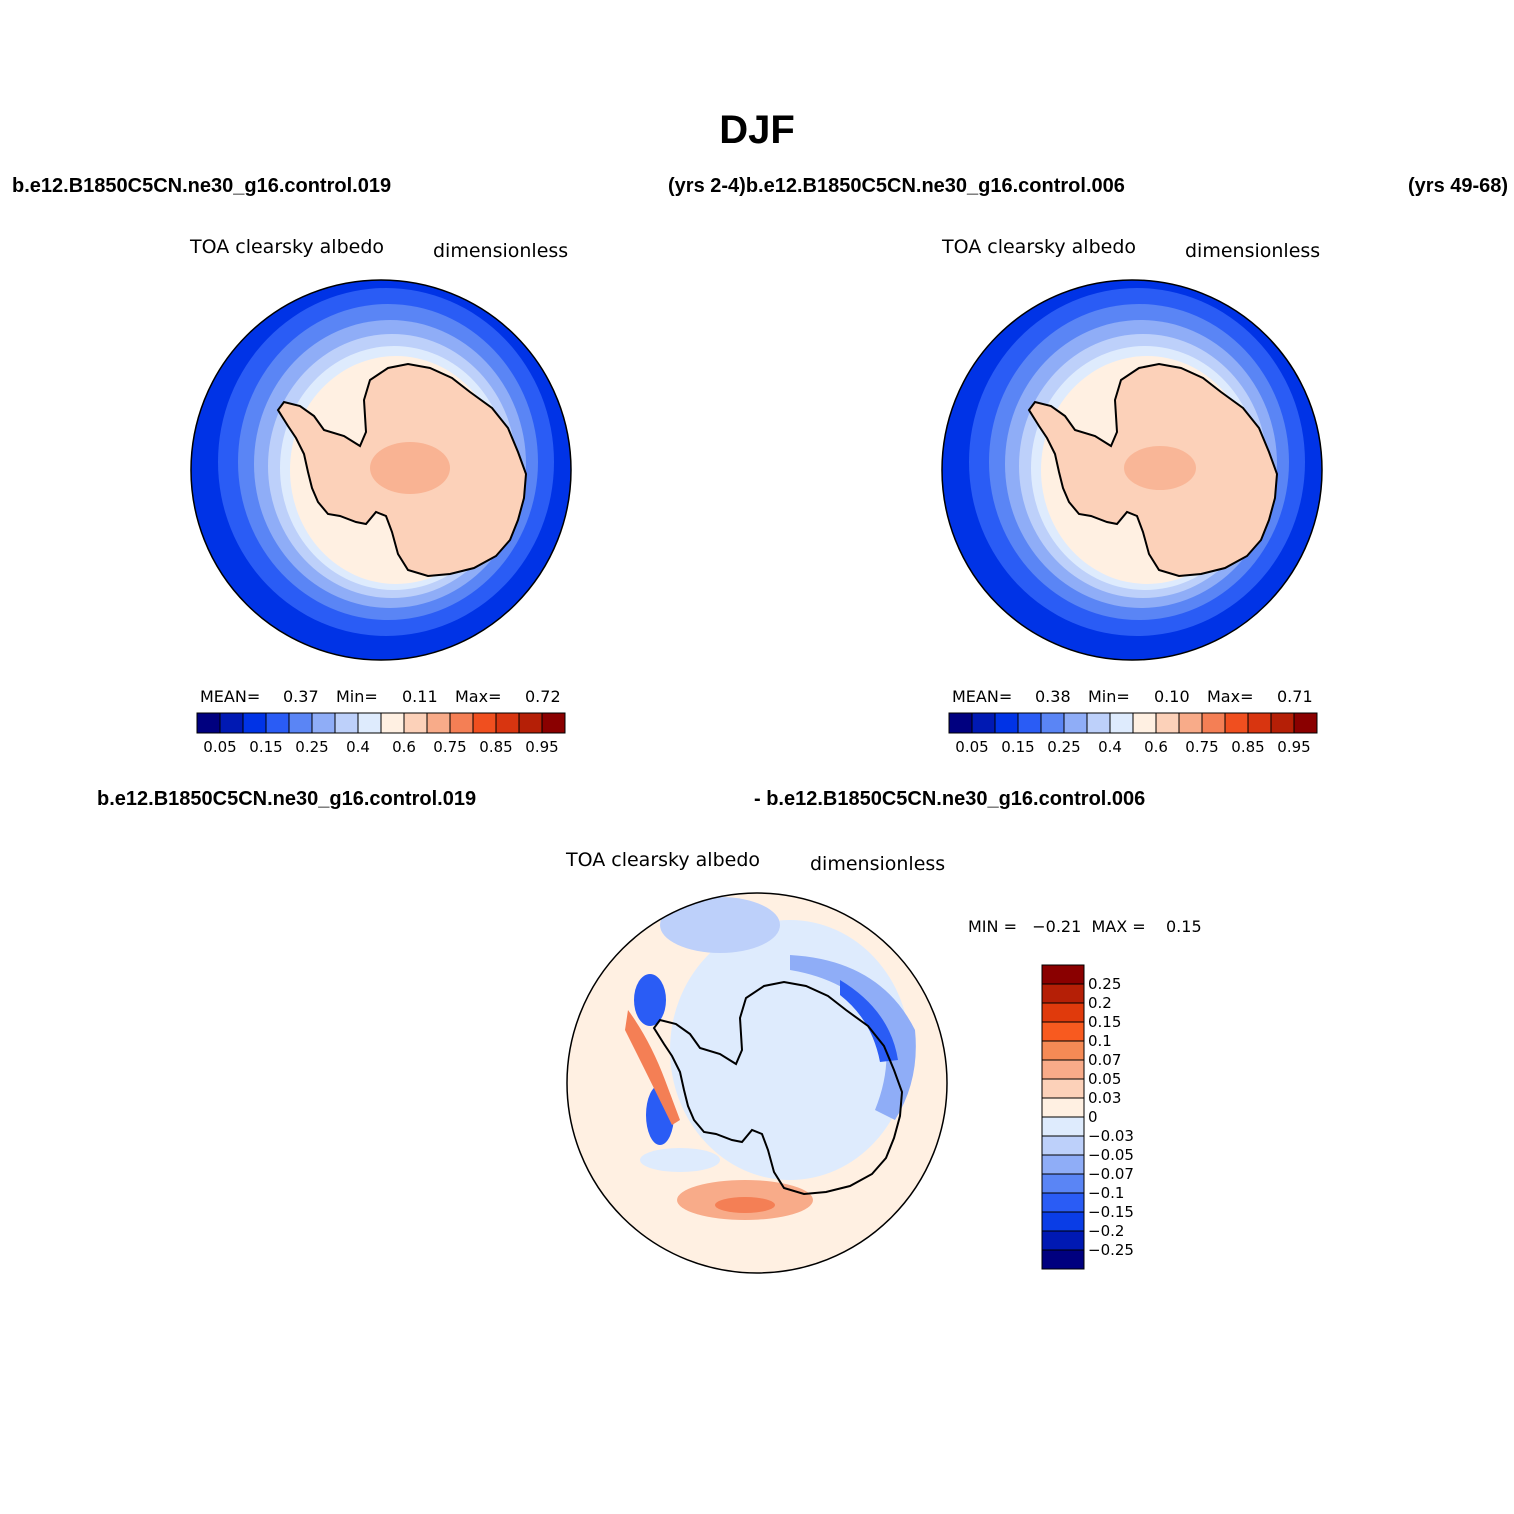 This screenshot has height=1514, width=1514. What do you see at coordinates (1105, 1060) in the screenshot?
I see `colorbar-tick-label: 0.07` at bounding box center [1105, 1060].